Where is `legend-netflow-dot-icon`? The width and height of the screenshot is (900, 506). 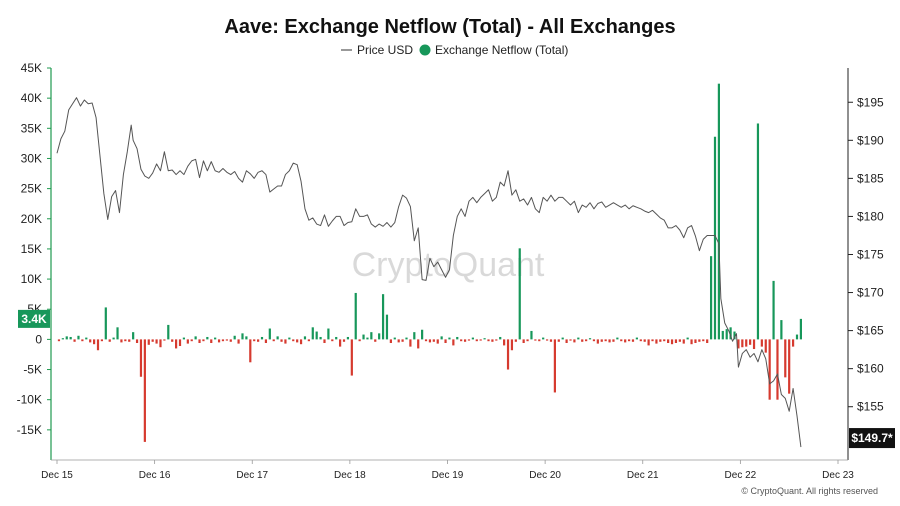
legend-netflow-dot-icon is located at coordinates (425, 50).